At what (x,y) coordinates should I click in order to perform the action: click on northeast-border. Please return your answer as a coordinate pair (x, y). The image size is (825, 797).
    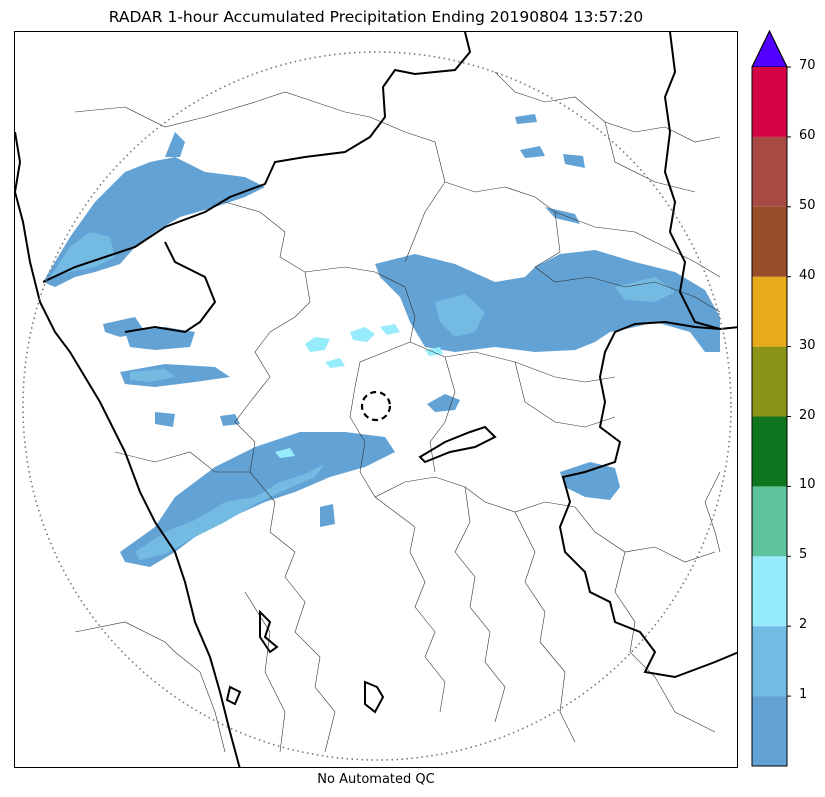
    Looking at the image, I should click on (700, 181).